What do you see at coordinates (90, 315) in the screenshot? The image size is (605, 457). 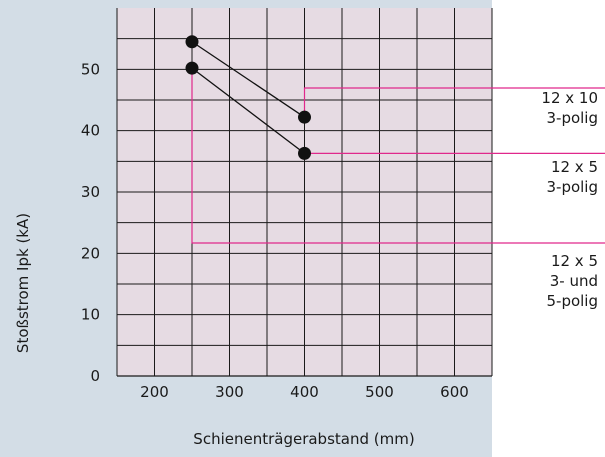 I see `y-tick-label: 10` at bounding box center [90, 315].